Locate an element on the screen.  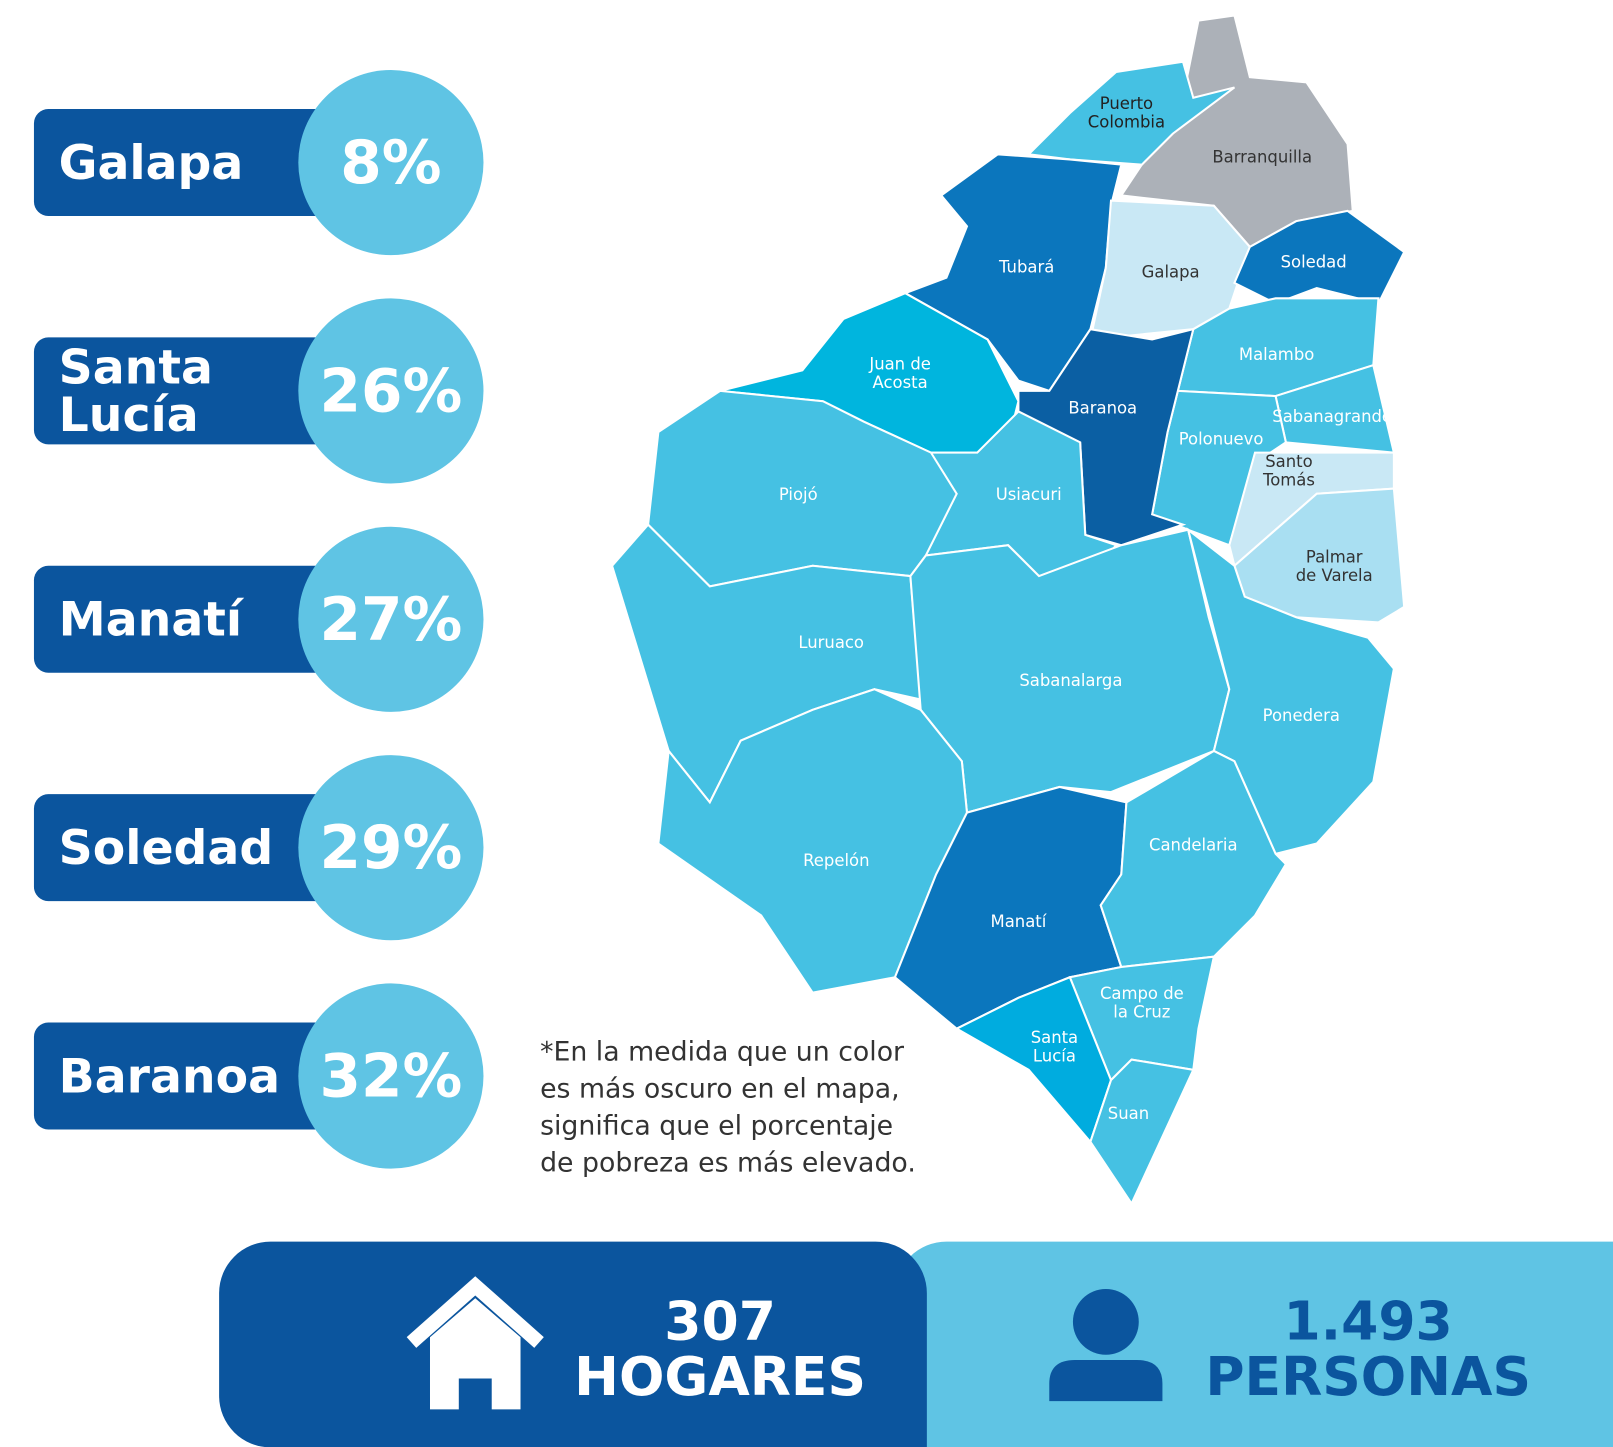
municipality-label: Suan is located at coordinates (1128, 1113).